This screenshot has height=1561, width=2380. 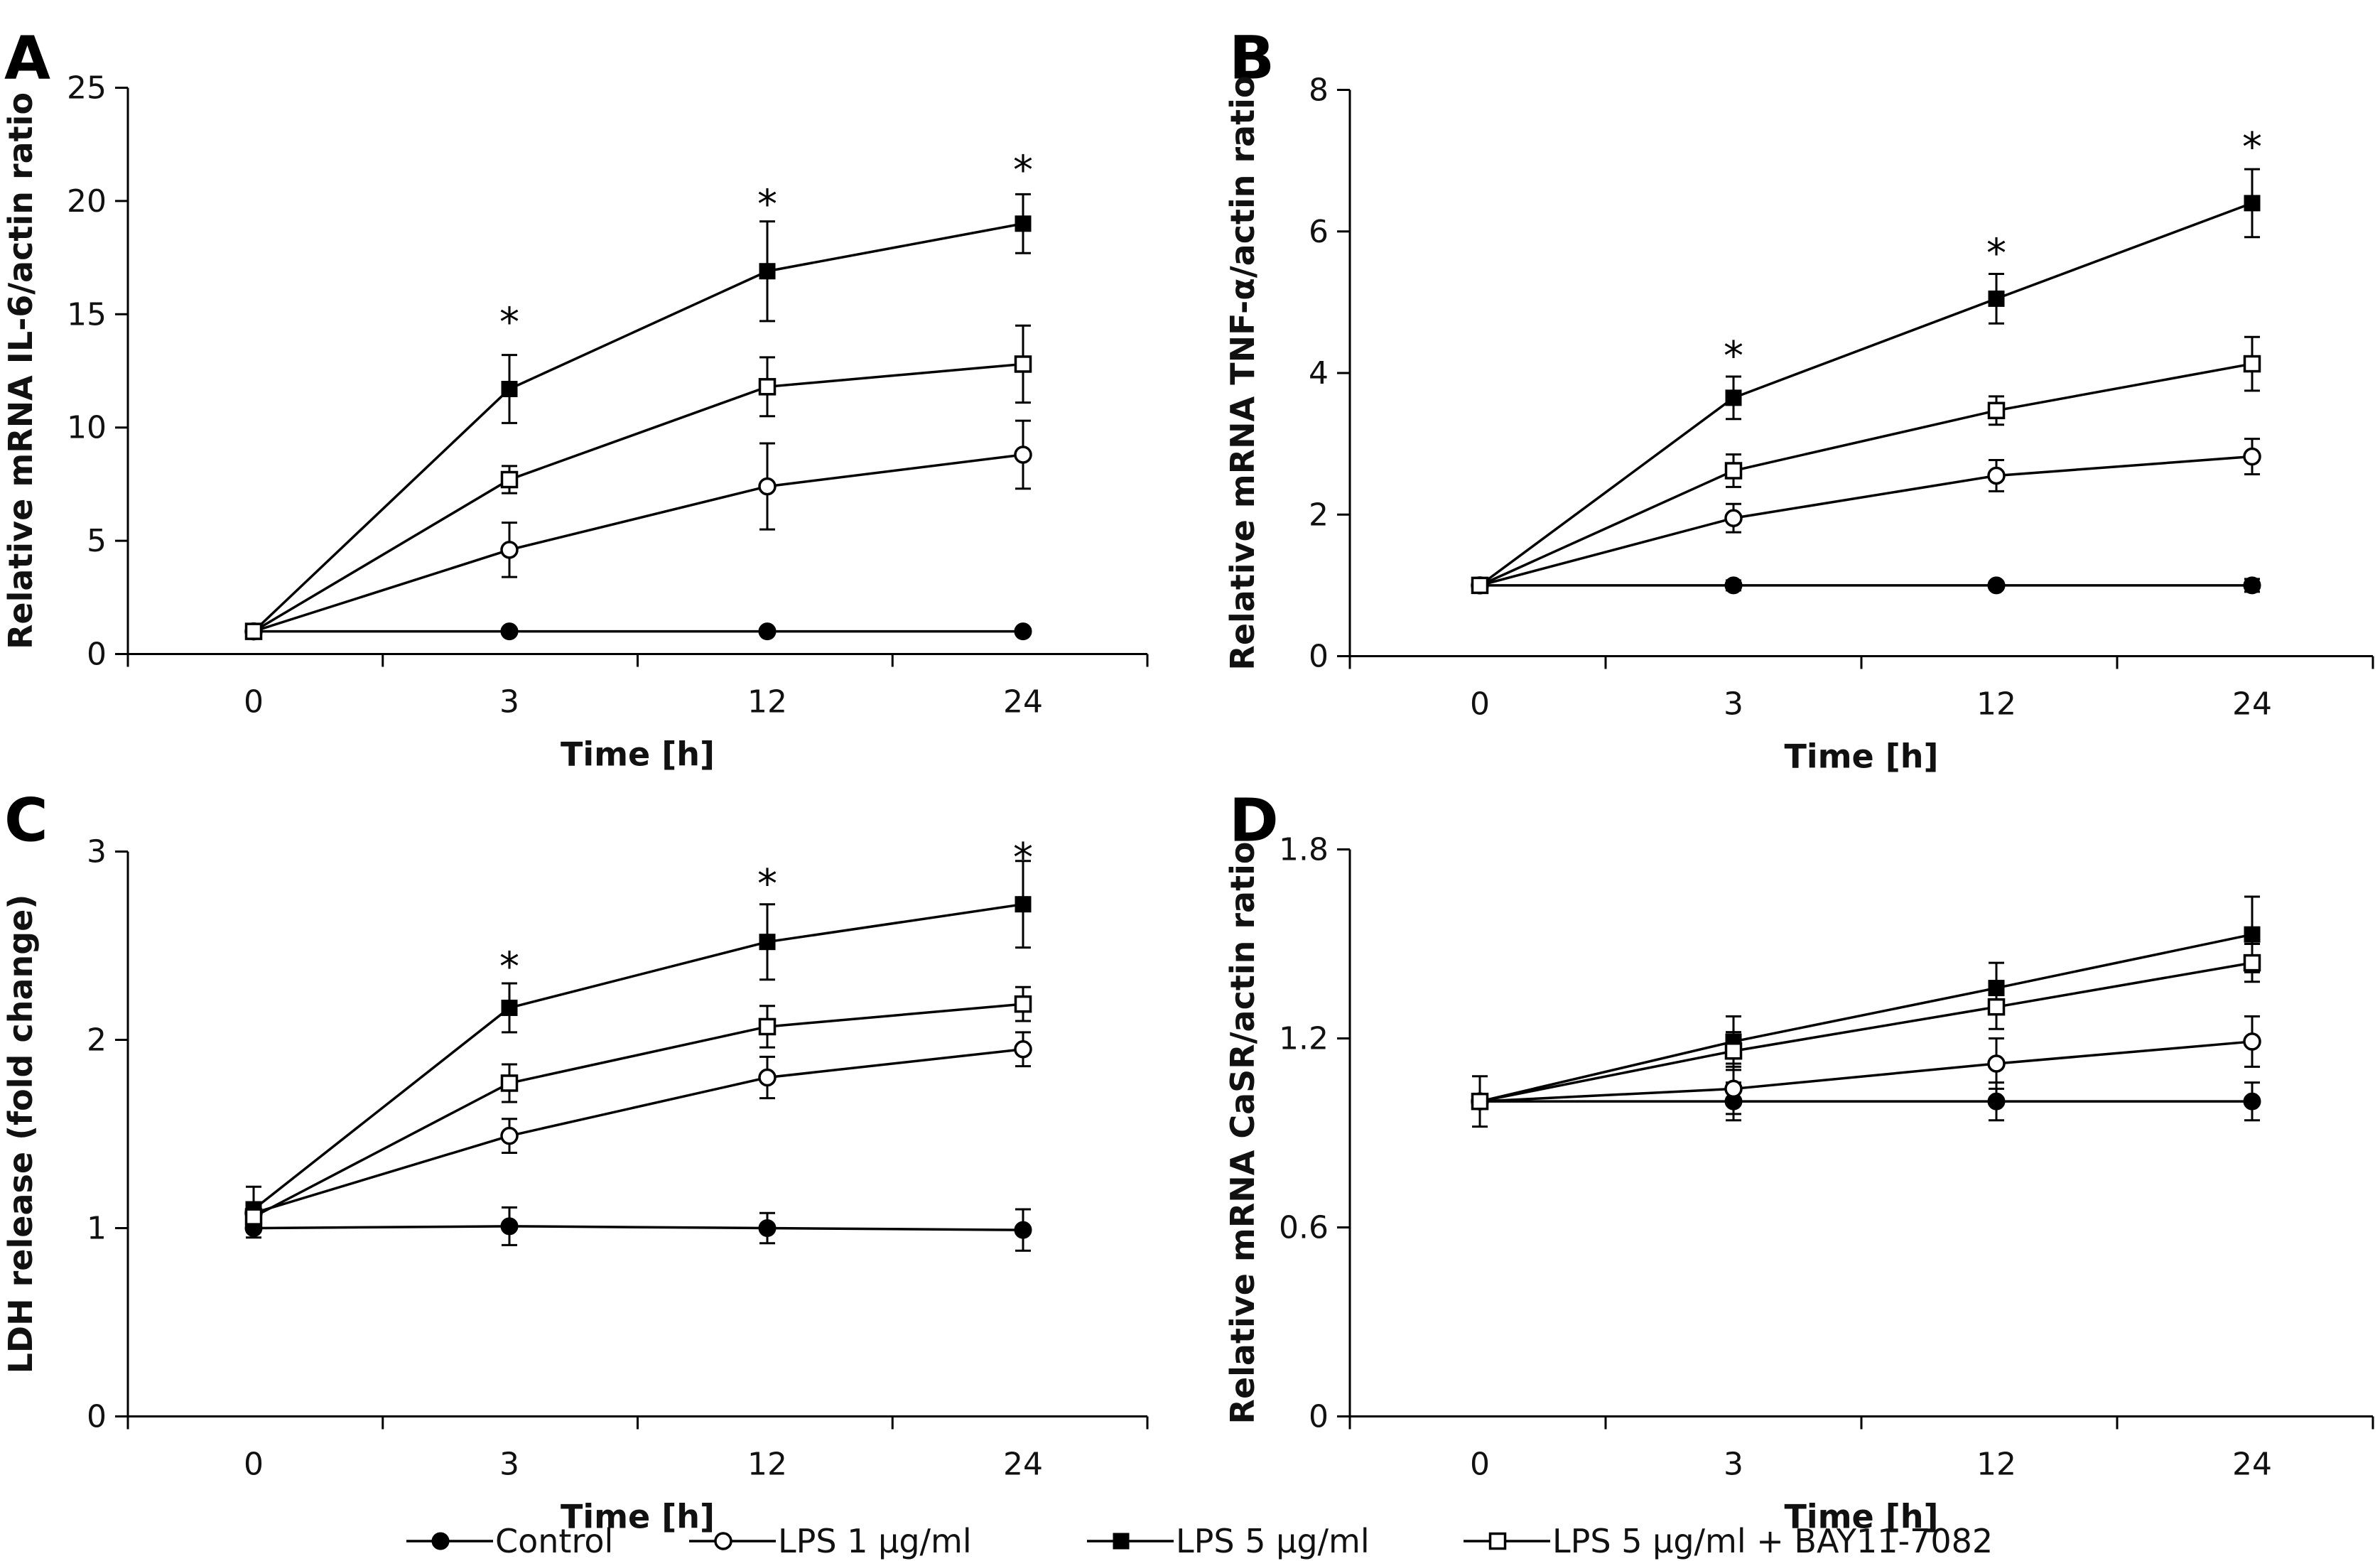 What do you see at coordinates (87, 201) in the screenshot?
I see `y-tick-label: 20` at bounding box center [87, 201].